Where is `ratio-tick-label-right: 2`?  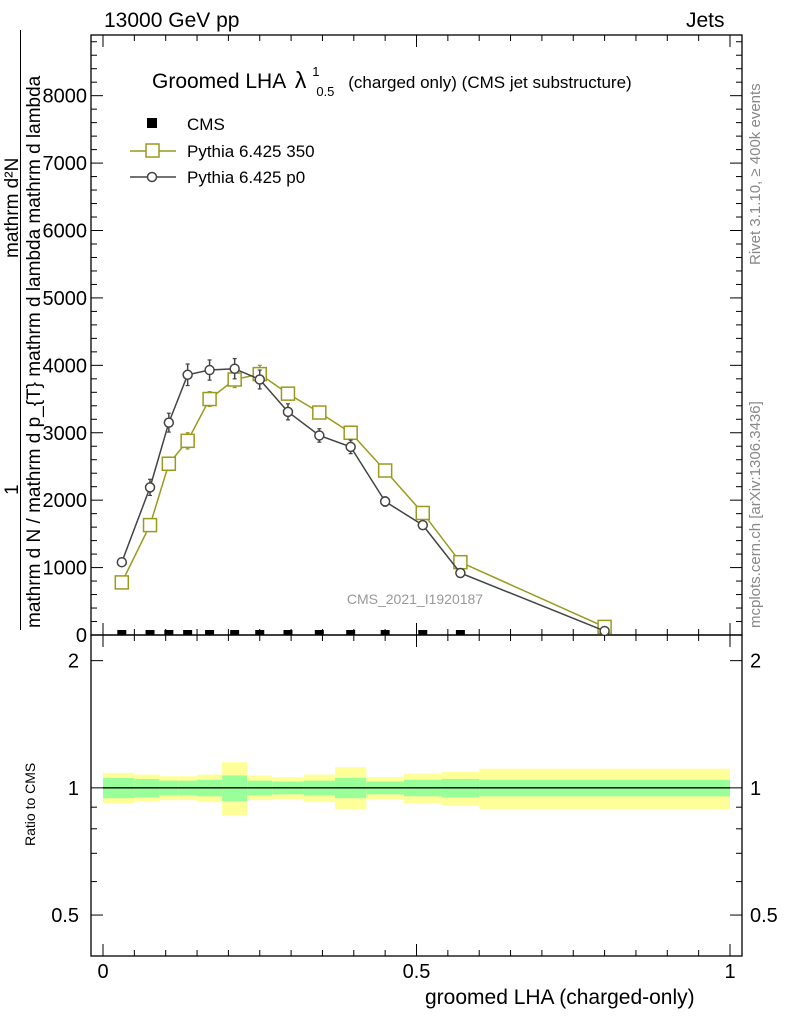 ratio-tick-label-right: 2 is located at coordinates (755, 662).